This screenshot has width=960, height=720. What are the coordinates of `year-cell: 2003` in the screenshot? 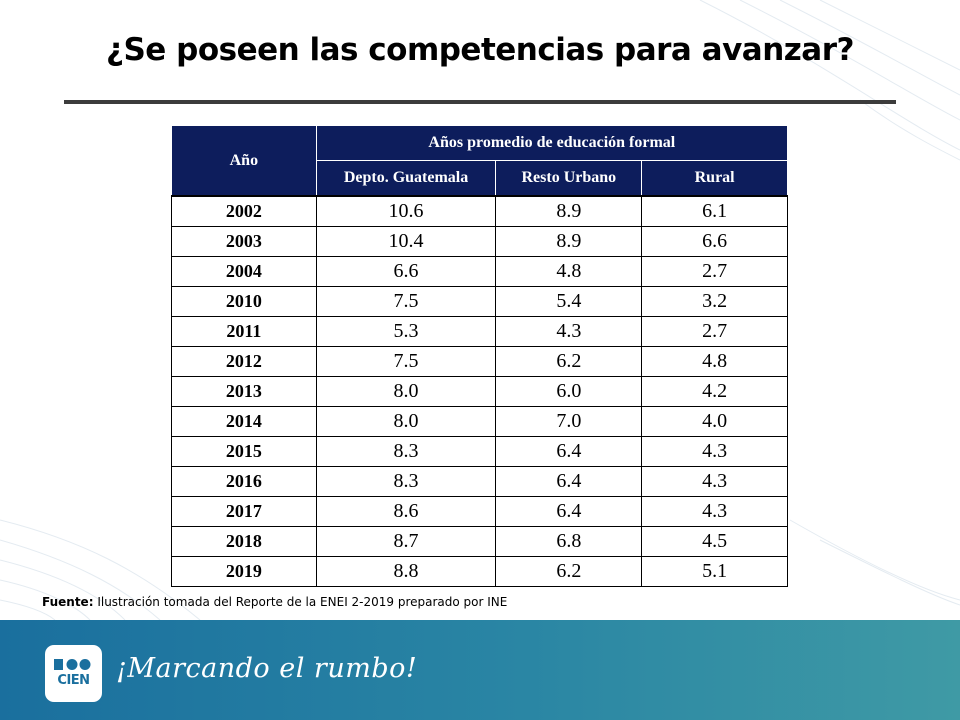 It's located at (244, 241).